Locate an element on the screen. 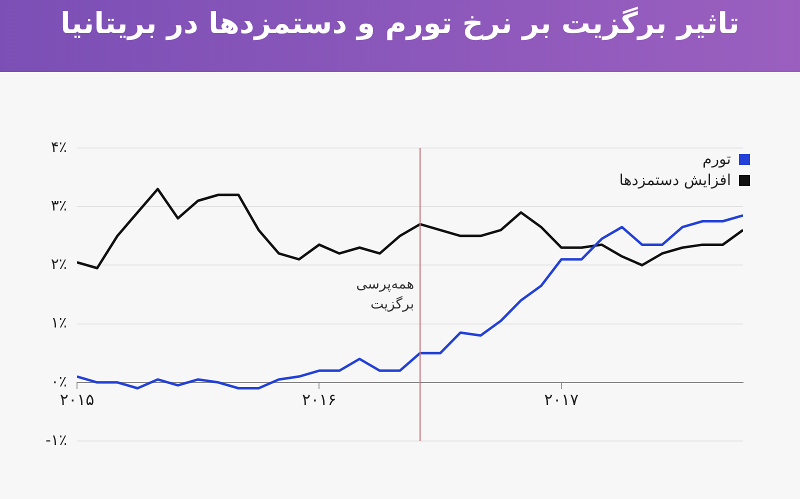  legend-label: تورم is located at coordinates (716, 159).